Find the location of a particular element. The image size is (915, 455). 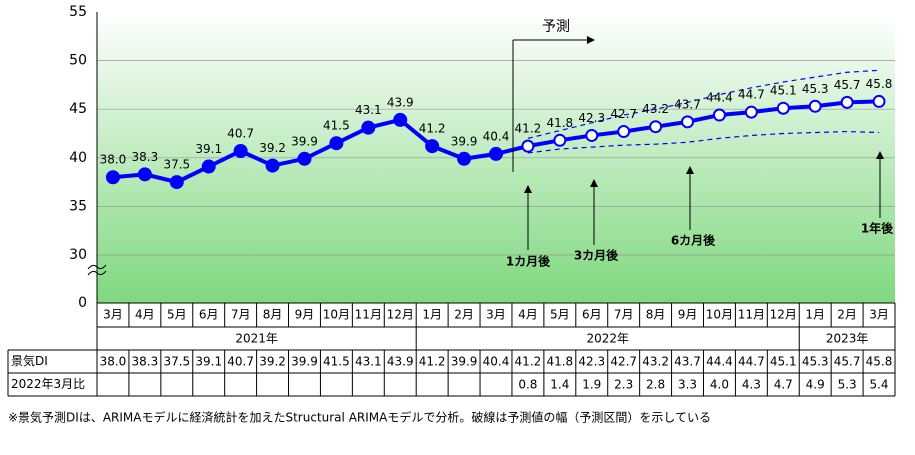

table-cell: 2.8 is located at coordinates (655, 385).